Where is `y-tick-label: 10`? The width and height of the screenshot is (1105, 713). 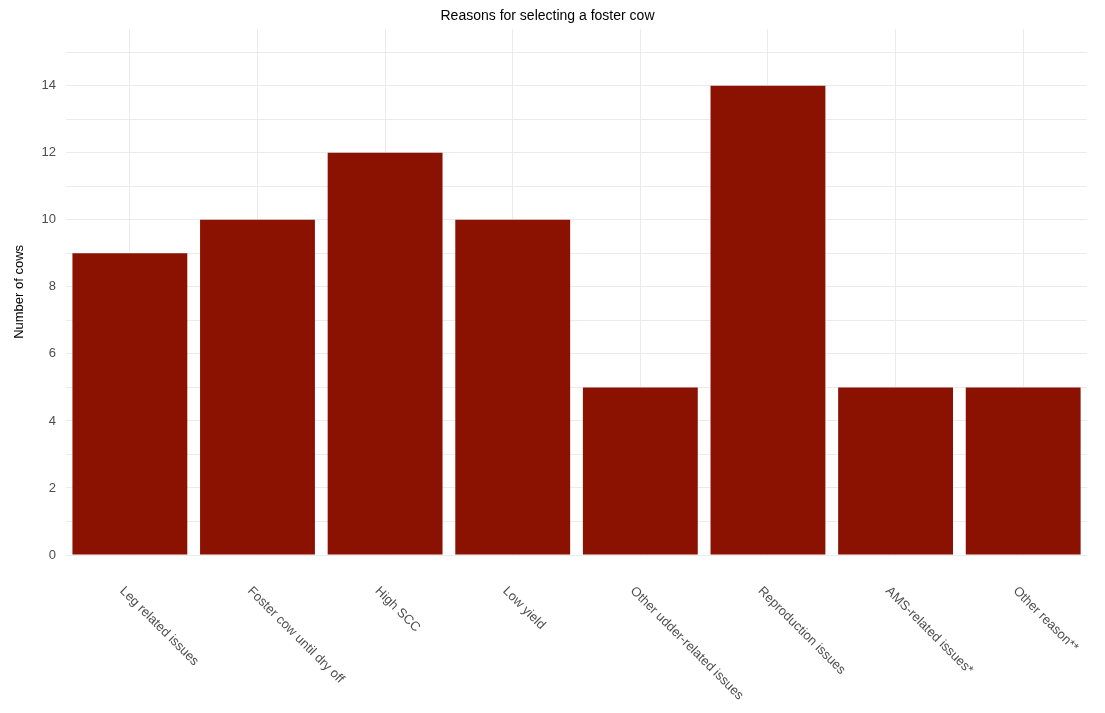
y-tick-label: 10 is located at coordinates (49, 219).